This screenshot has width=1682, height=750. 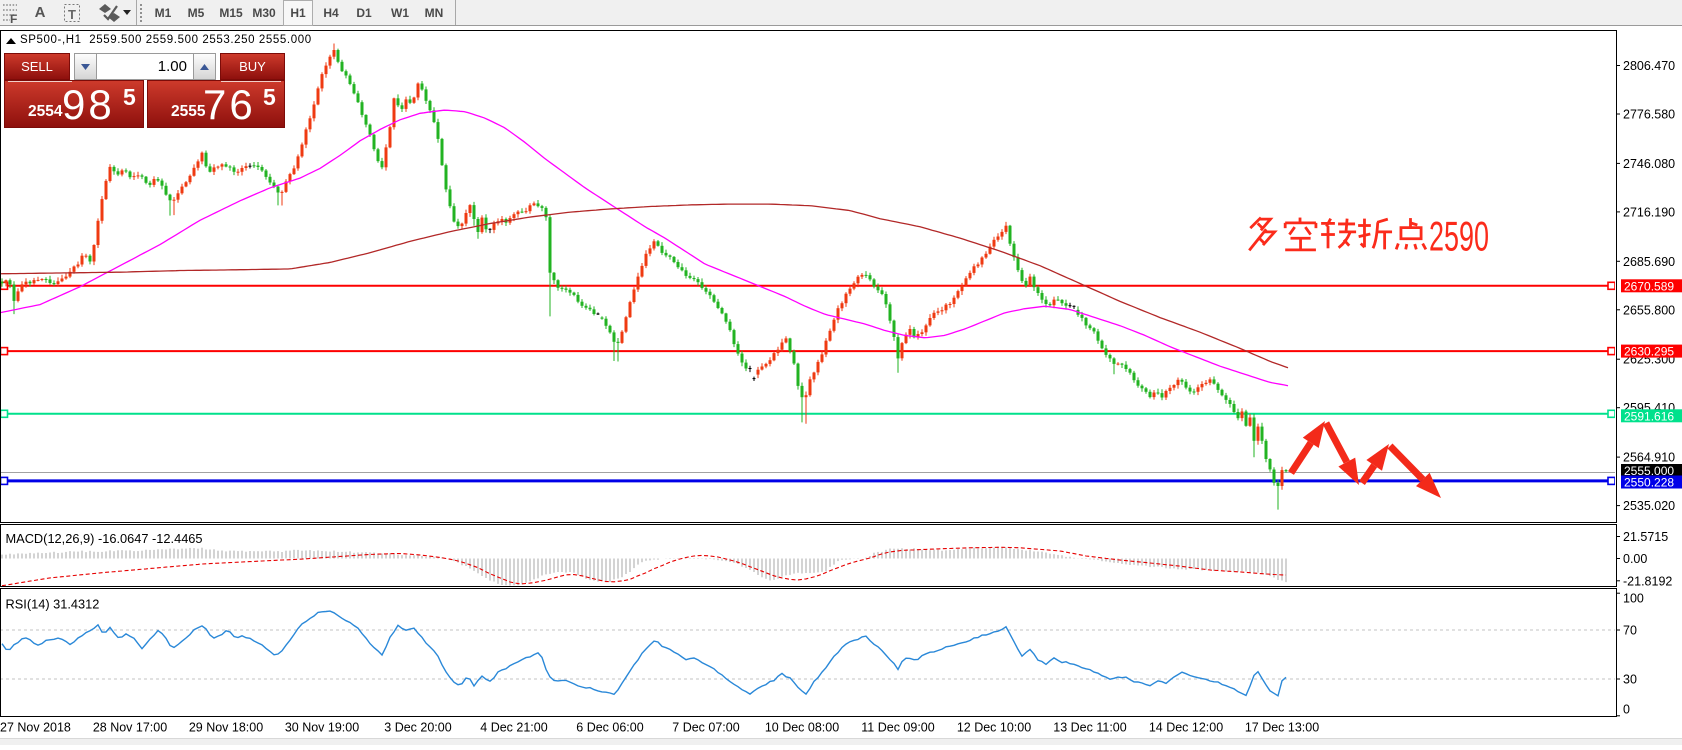 I want to click on svg-text: 17 Dec 13:00, so click(x=1282, y=728).